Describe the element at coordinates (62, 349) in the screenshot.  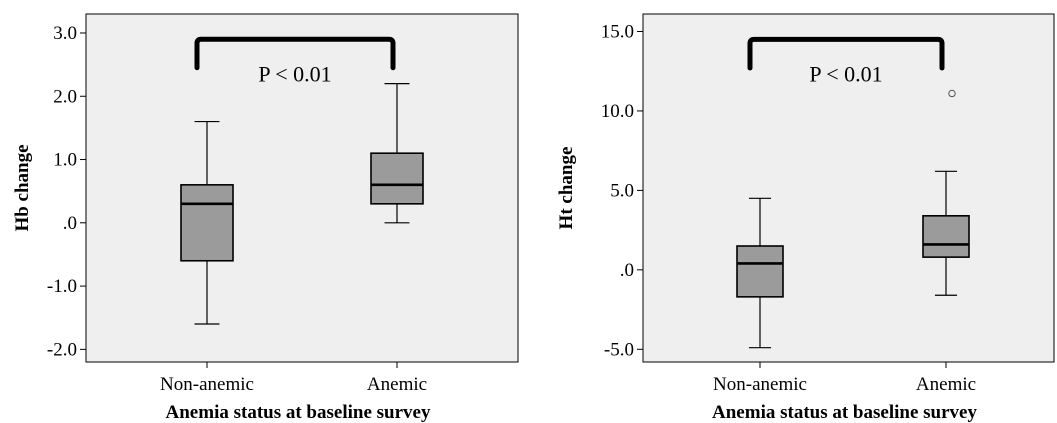
I see `y-tick-label: -2.0` at that location.